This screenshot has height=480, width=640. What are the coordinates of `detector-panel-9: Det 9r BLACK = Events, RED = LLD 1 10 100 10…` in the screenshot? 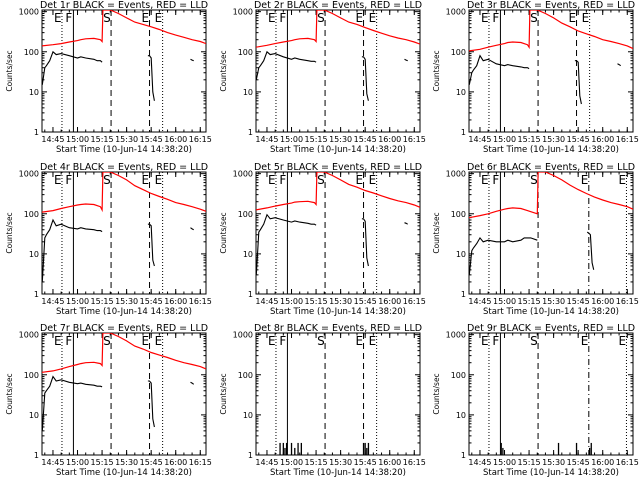 It's located at (535, 400).